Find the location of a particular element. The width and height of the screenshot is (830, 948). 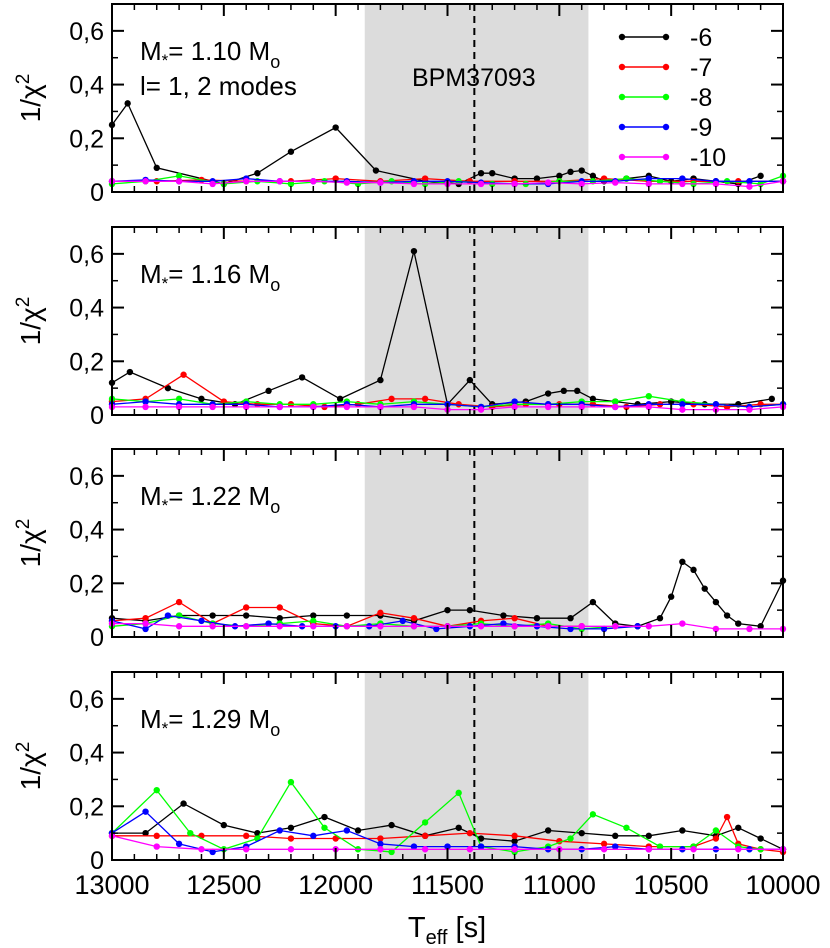

legend: -6-7-8-9-10 is located at coordinates (672, 98).